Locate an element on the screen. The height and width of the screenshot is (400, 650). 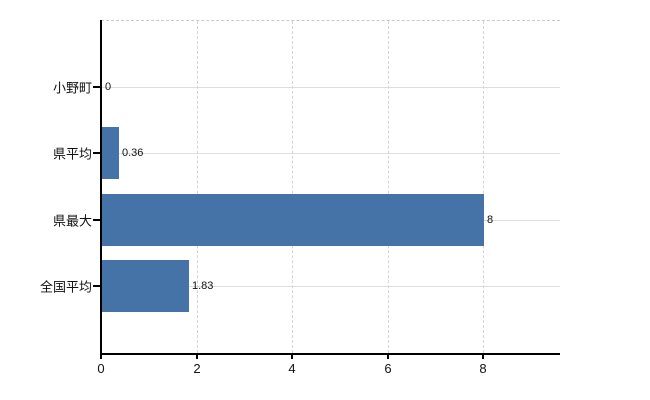
y-axis-line is located at coordinates (101, 187).